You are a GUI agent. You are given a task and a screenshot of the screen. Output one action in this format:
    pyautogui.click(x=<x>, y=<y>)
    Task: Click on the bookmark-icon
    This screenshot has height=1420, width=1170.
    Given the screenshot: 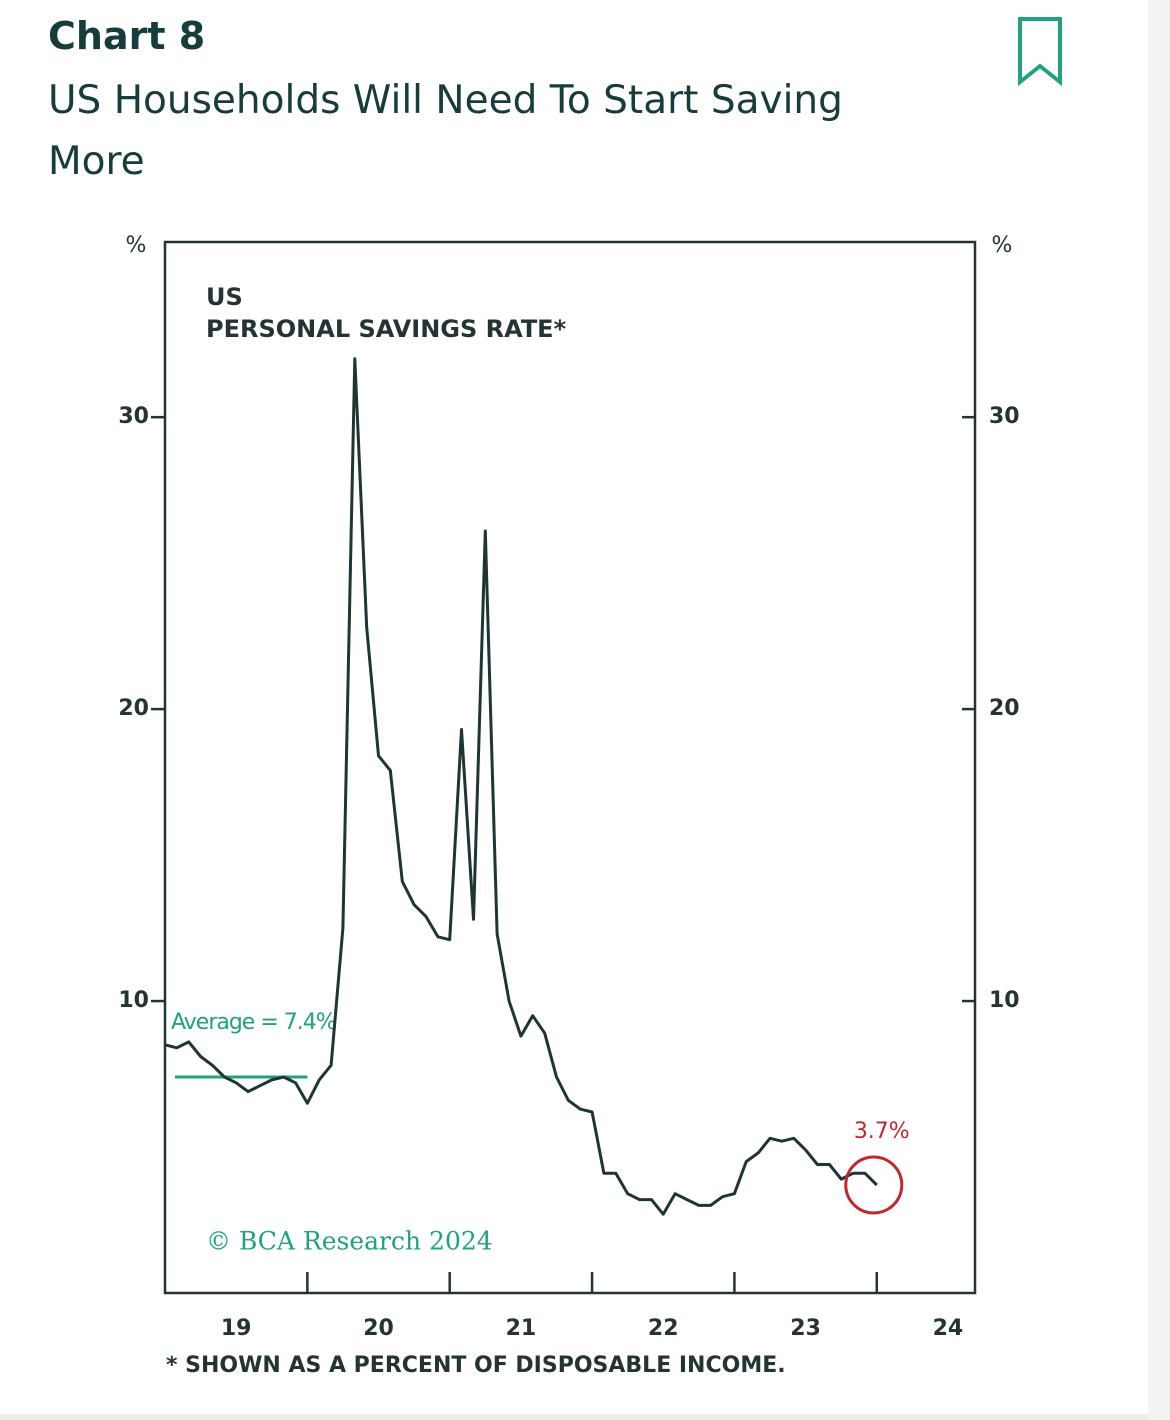 What is the action you would take?
    pyautogui.click(x=1040, y=51)
    